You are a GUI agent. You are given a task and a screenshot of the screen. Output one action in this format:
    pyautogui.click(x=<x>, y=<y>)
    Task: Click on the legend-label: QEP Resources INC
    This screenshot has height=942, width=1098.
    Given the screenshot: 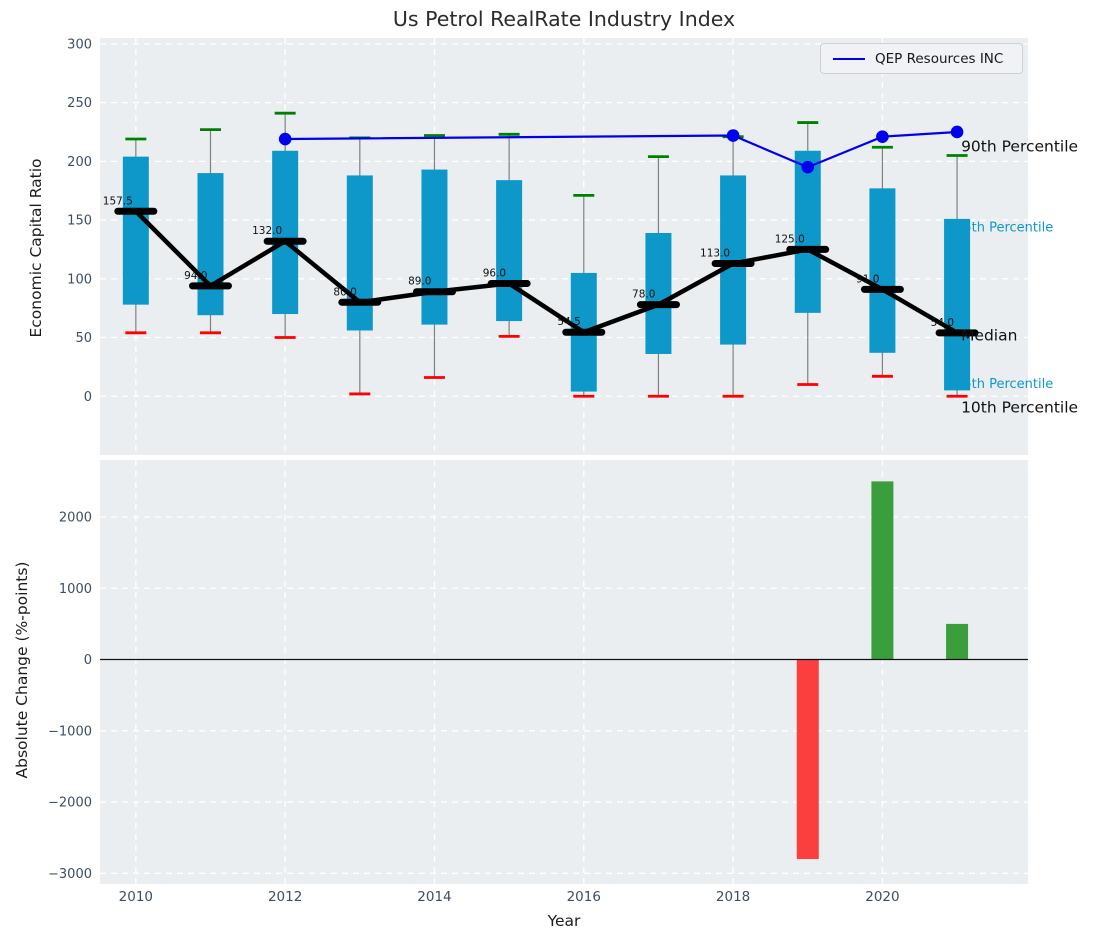 What is the action you would take?
    pyautogui.click(x=939, y=58)
    